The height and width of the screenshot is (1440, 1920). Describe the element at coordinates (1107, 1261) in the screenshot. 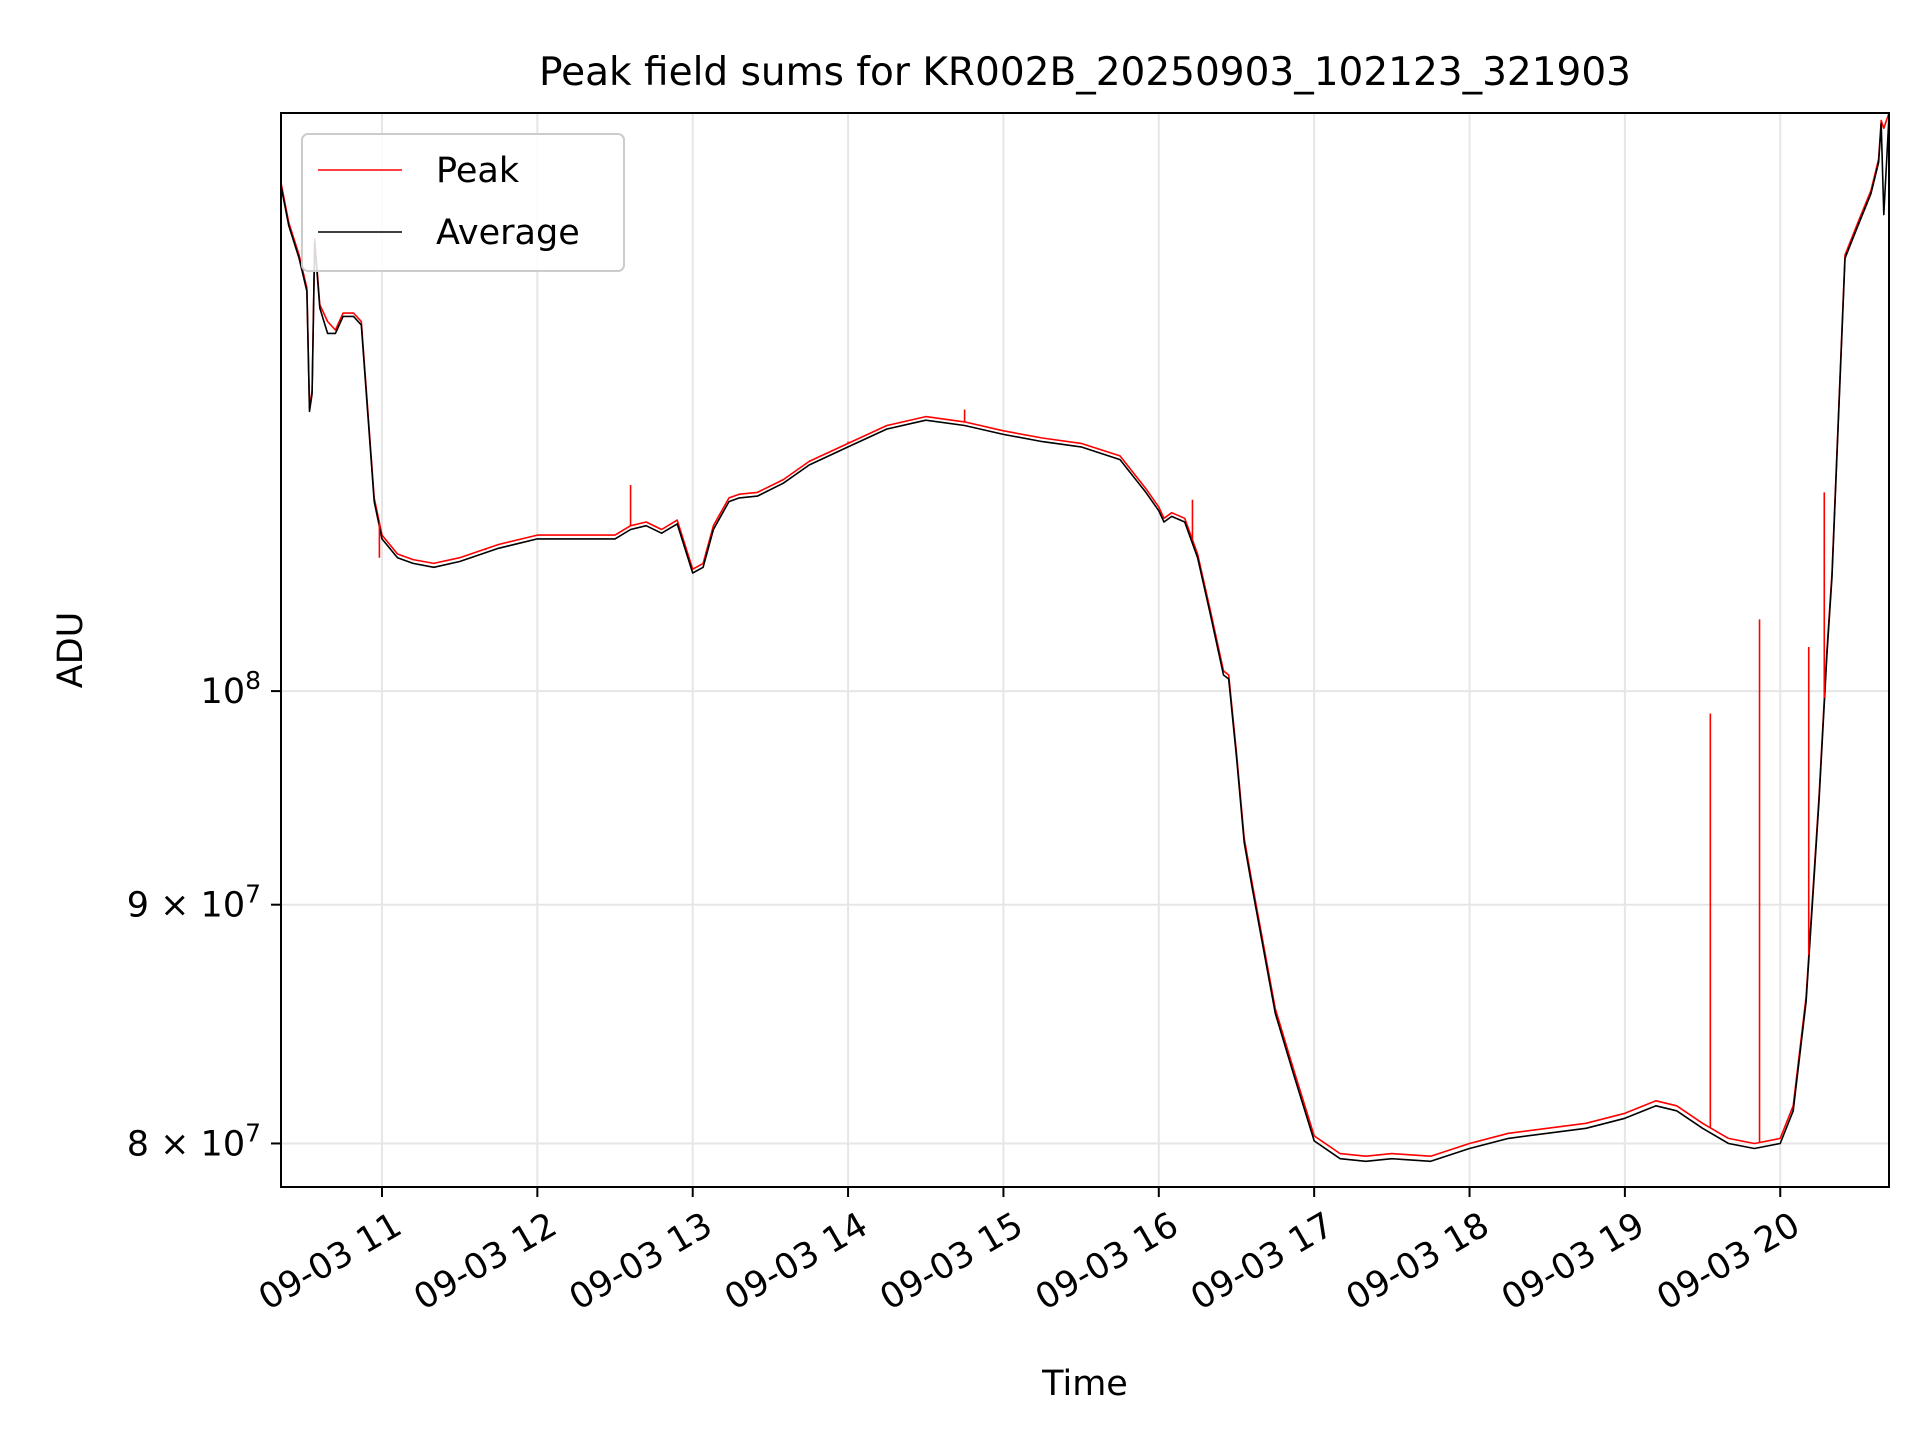

I see `x-tick-label: 09-03 16` at that location.